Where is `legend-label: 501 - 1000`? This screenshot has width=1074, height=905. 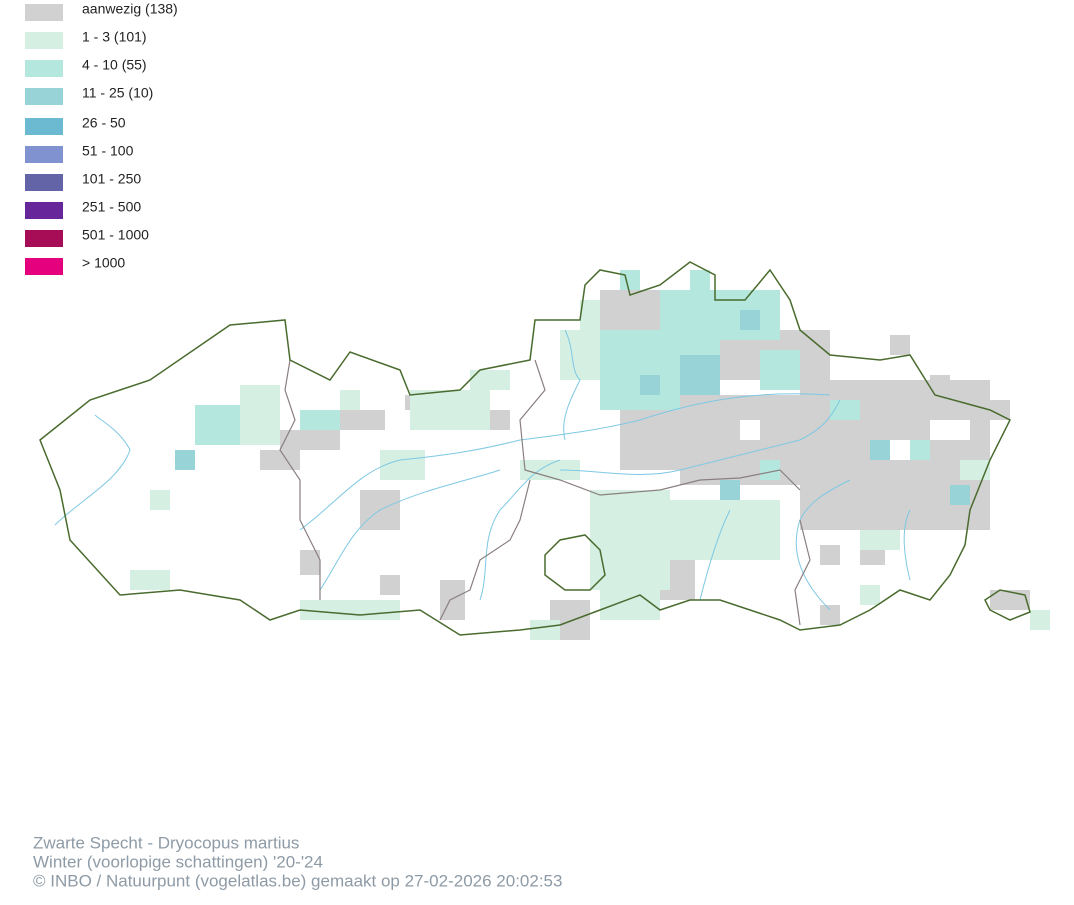 legend-label: 501 - 1000 is located at coordinates (115, 235).